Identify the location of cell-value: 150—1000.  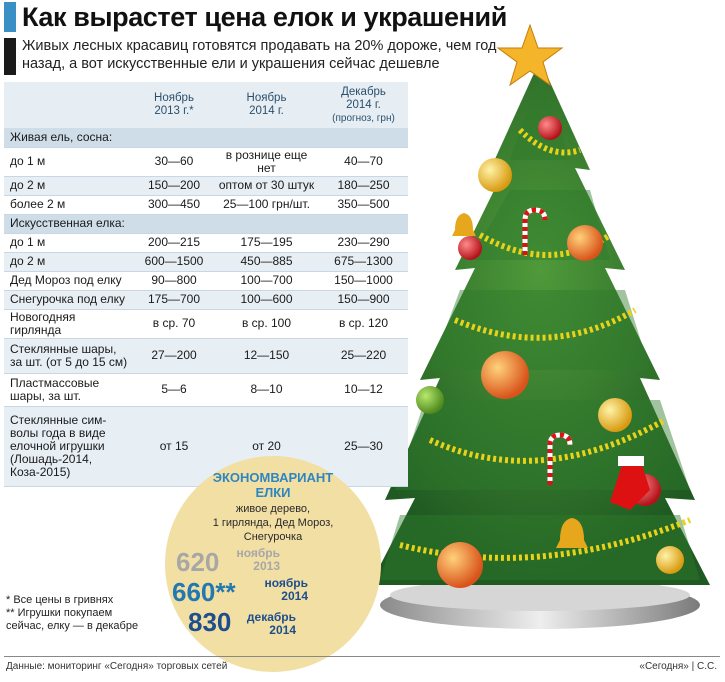
(363, 281).